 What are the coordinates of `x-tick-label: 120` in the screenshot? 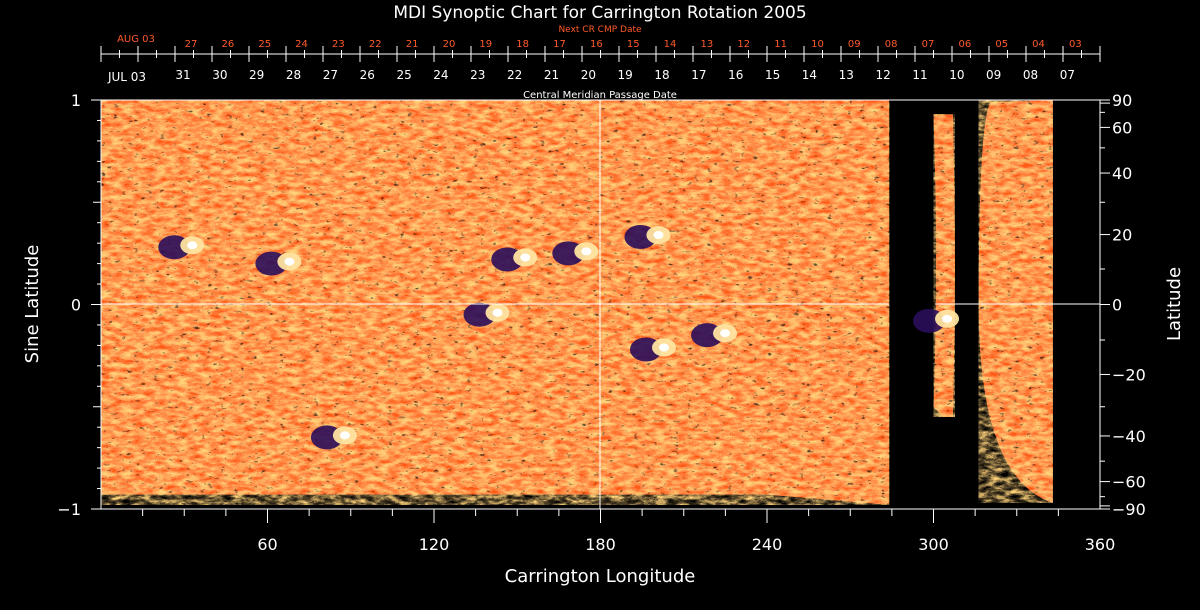 It's located at (434, 544).